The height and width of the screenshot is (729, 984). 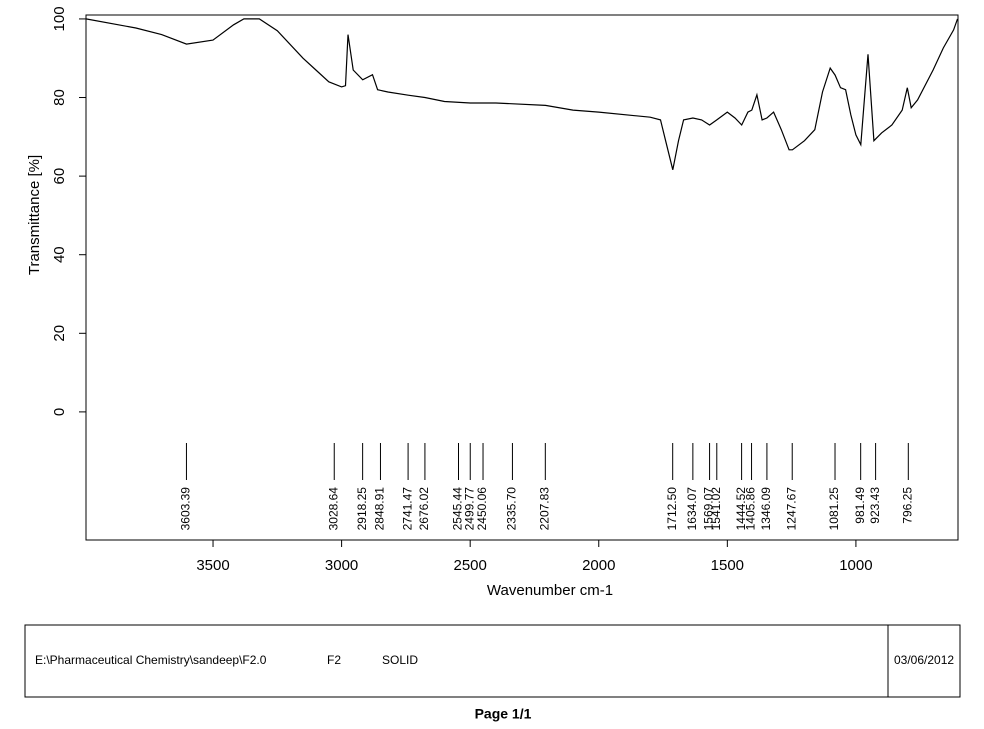 I want to click on y-tick-label: 40, so click(x=59, y=254).